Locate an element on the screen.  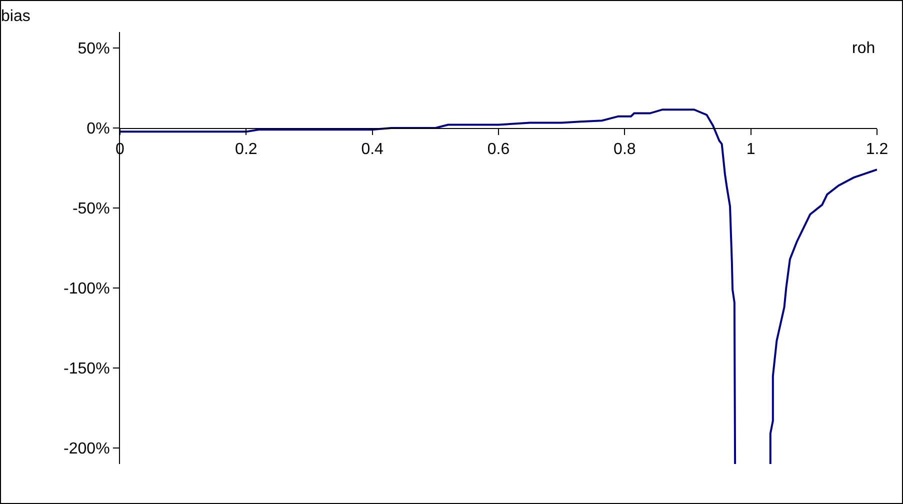
y-tick-label: 50% is located at coordinates (94, 49).